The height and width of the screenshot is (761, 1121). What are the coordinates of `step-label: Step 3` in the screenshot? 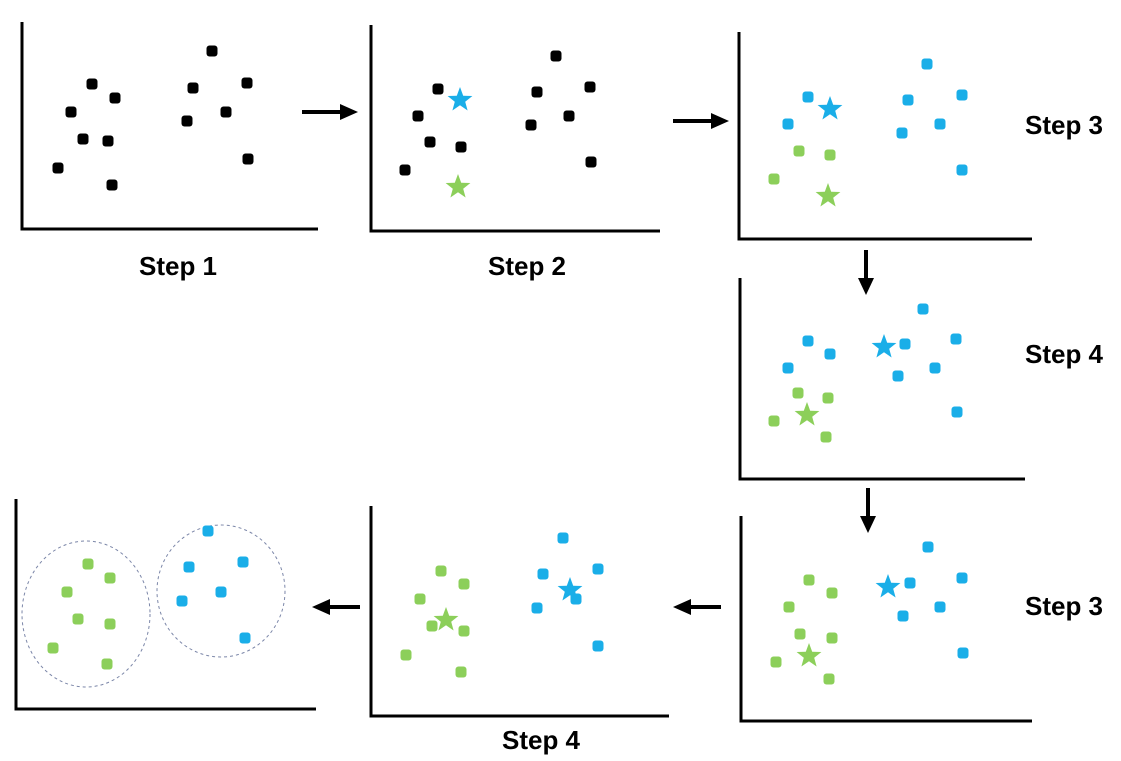 It's located at (1064, 606).